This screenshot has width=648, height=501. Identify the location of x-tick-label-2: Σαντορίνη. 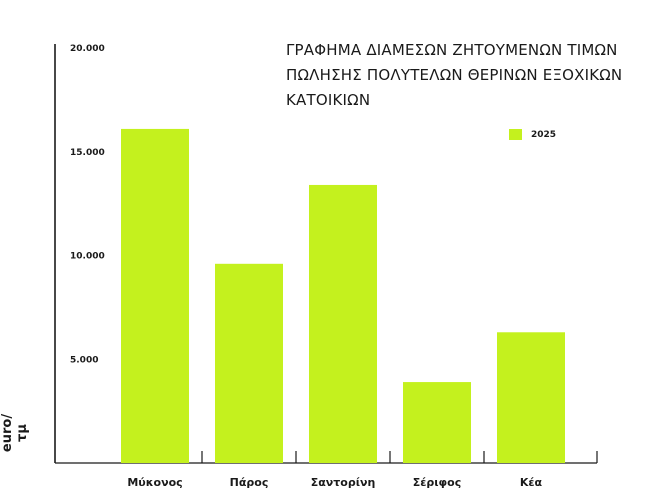
(343, 482).